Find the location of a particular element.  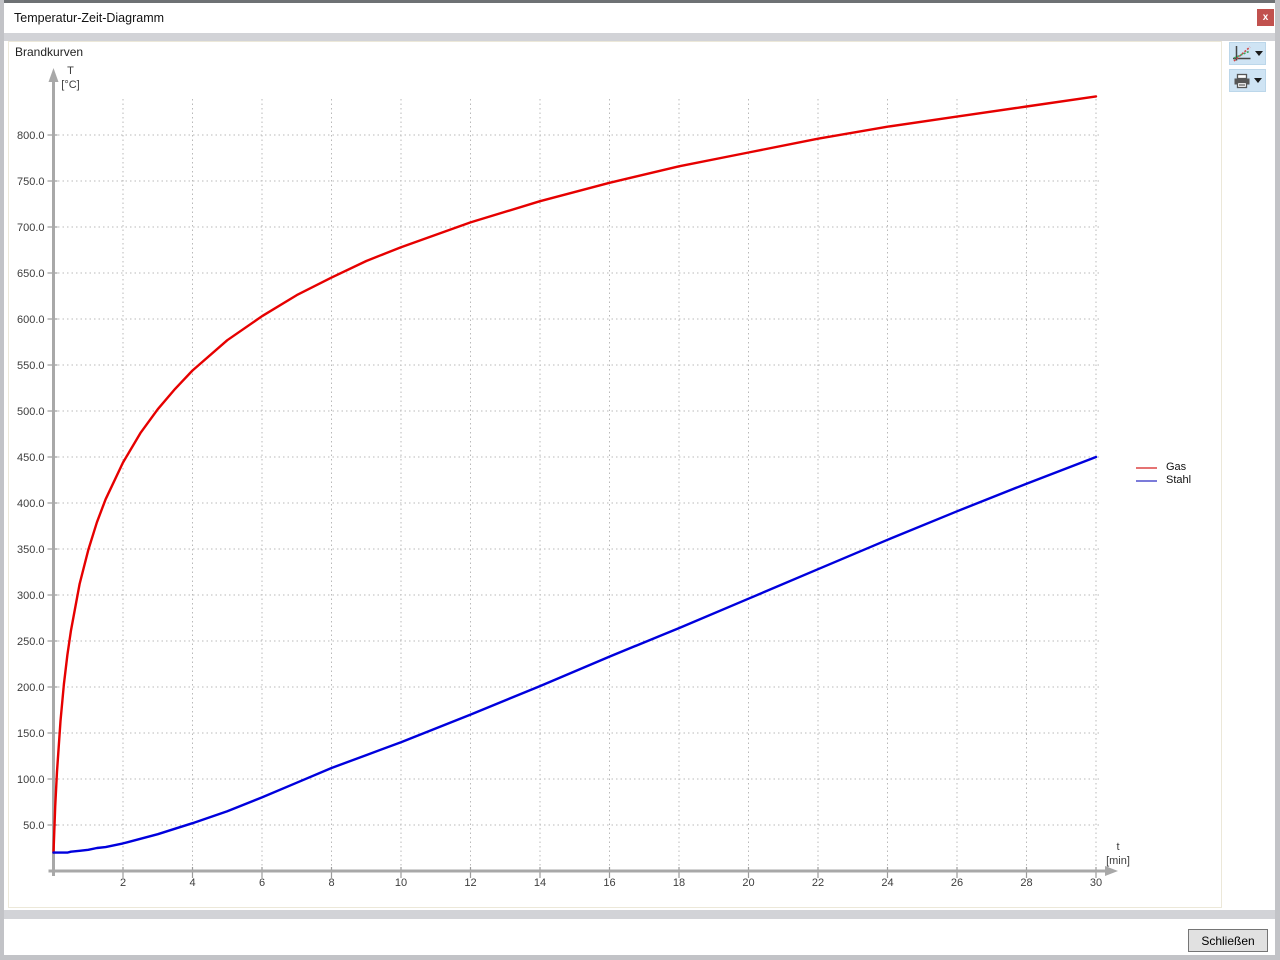

svg-text: 800.0 is located at coordinates (31, 136).